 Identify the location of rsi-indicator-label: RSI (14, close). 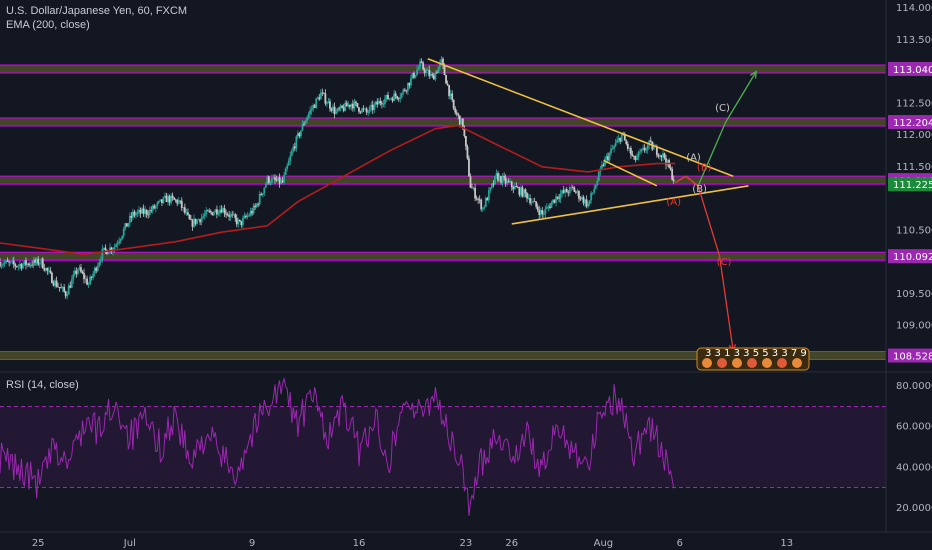
(42, 385).